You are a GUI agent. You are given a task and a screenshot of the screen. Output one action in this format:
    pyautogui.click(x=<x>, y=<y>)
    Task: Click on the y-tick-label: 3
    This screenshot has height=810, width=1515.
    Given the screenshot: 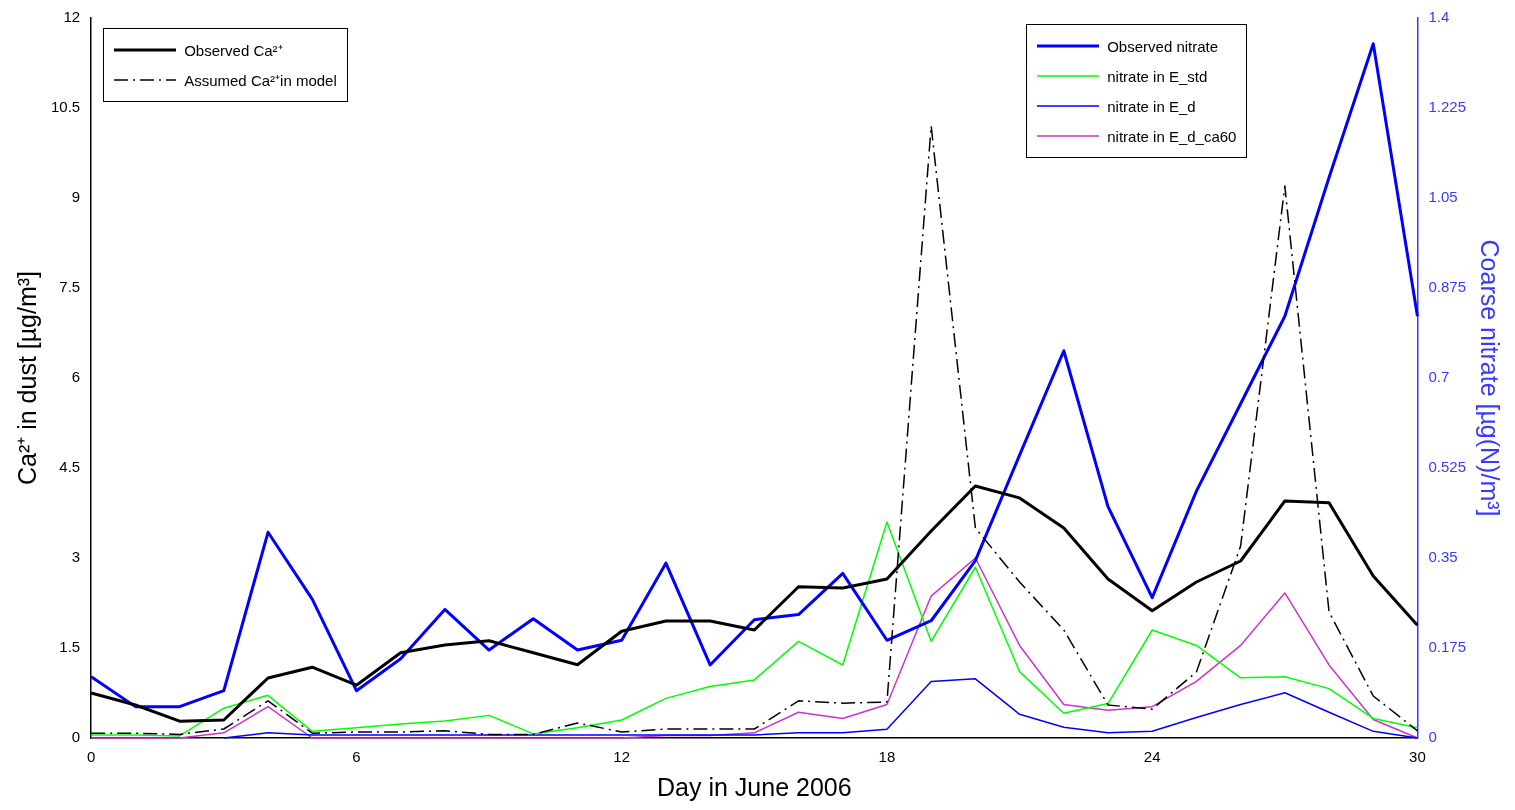 What is the action you would take?
    pyautogui.click(x=76, y=557)
    